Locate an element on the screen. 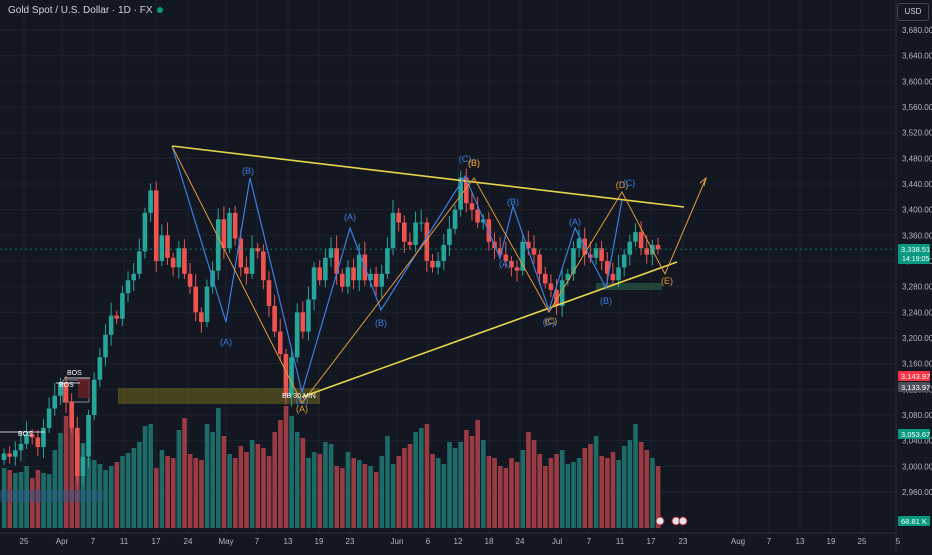 The image size is (932, 555). bb-zone-label: BB 30 MIN is located at coordinates (299, 396).